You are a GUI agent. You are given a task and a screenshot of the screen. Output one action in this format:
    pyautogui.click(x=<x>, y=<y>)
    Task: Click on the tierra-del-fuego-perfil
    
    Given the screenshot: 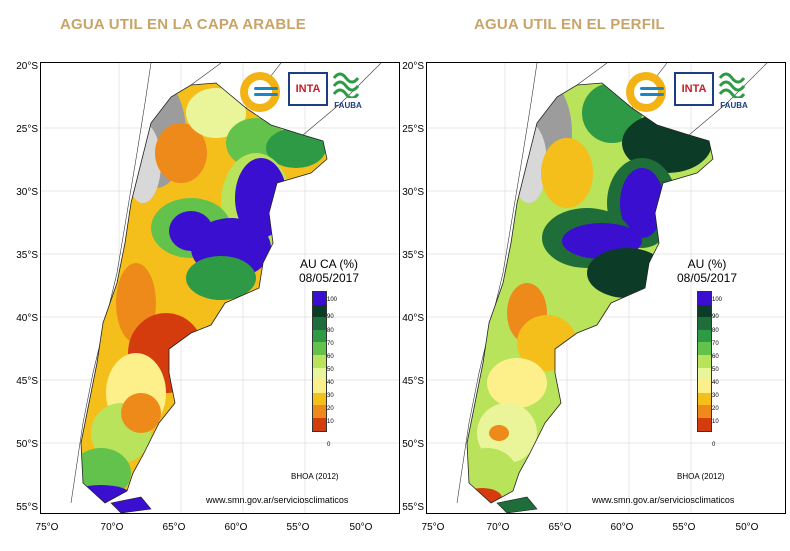 What is the action you would take?
    pyautogui.click(x=517, y=504)
    